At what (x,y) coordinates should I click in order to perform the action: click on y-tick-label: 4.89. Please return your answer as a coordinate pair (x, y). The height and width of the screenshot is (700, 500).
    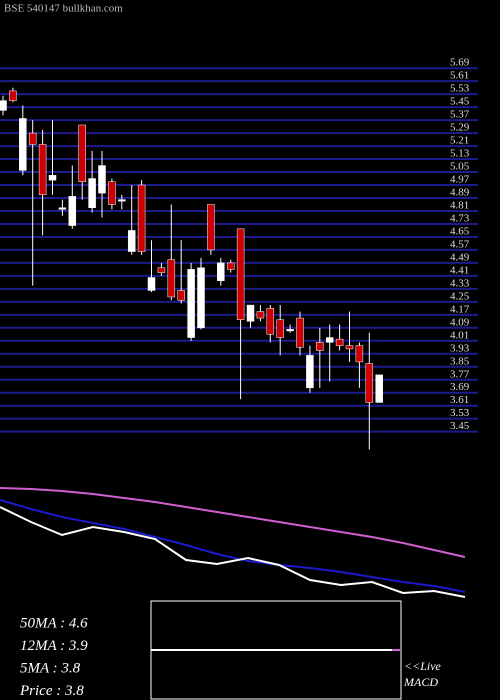
    Looking at the image, I should click on (460, 193).